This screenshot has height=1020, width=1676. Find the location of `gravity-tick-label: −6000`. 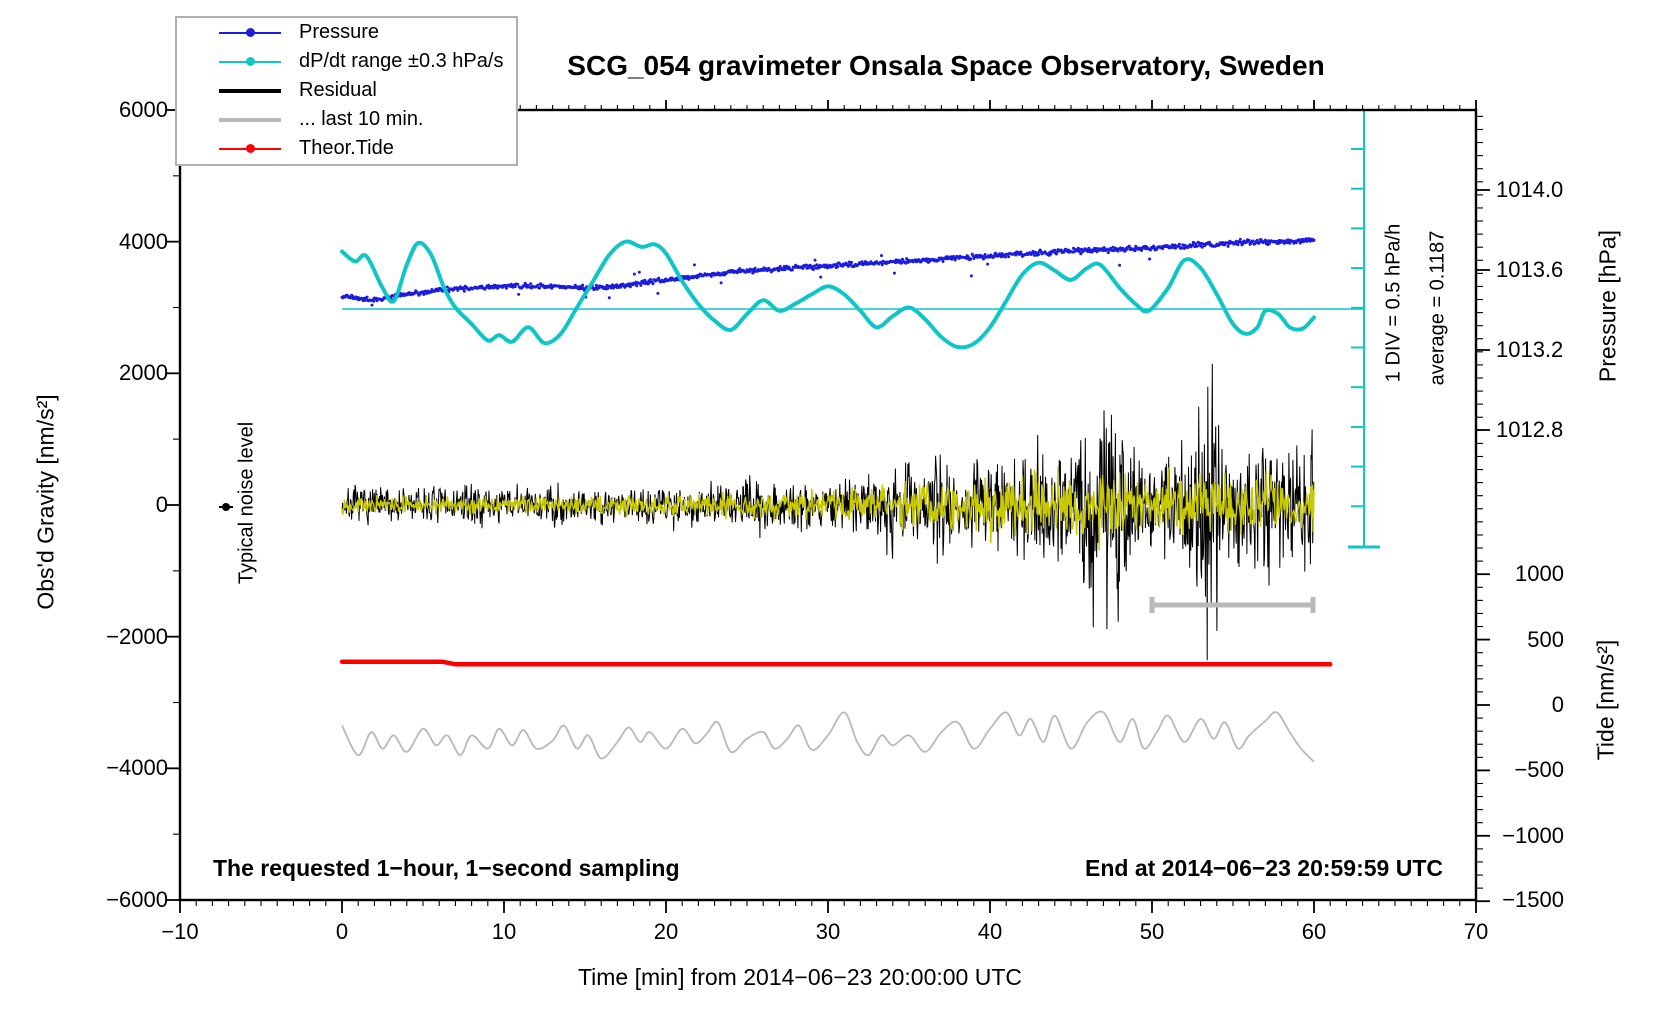

gravity-tick-label: −6000 is located at coordinates (137, 899).